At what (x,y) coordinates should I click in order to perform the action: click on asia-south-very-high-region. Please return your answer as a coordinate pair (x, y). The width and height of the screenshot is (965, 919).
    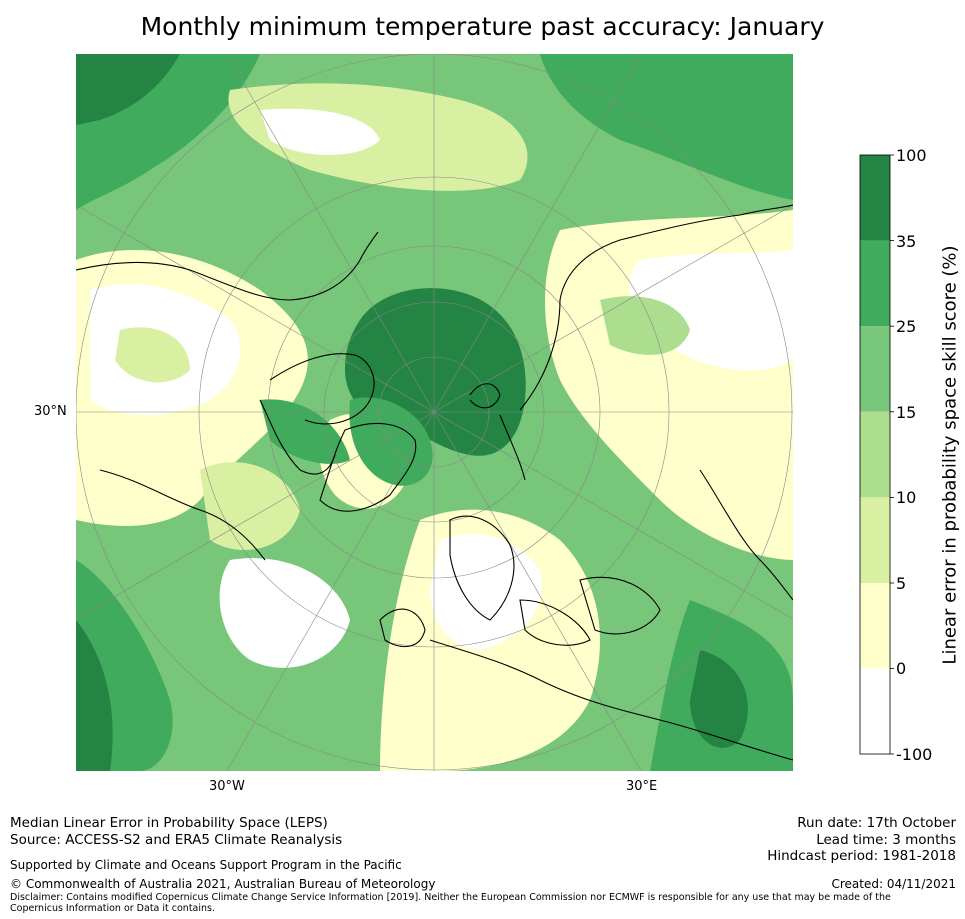
    Looking at the image, I should click on (719, 699).